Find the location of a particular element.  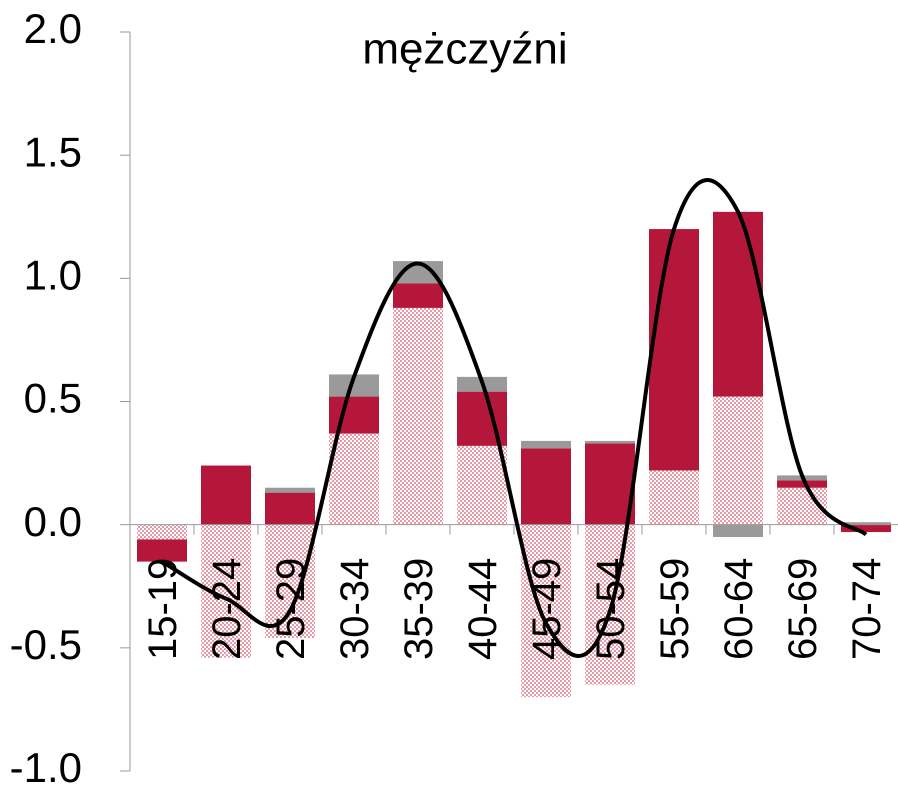

x-tick-label: 65-69 is located at coordinates (803, 609).